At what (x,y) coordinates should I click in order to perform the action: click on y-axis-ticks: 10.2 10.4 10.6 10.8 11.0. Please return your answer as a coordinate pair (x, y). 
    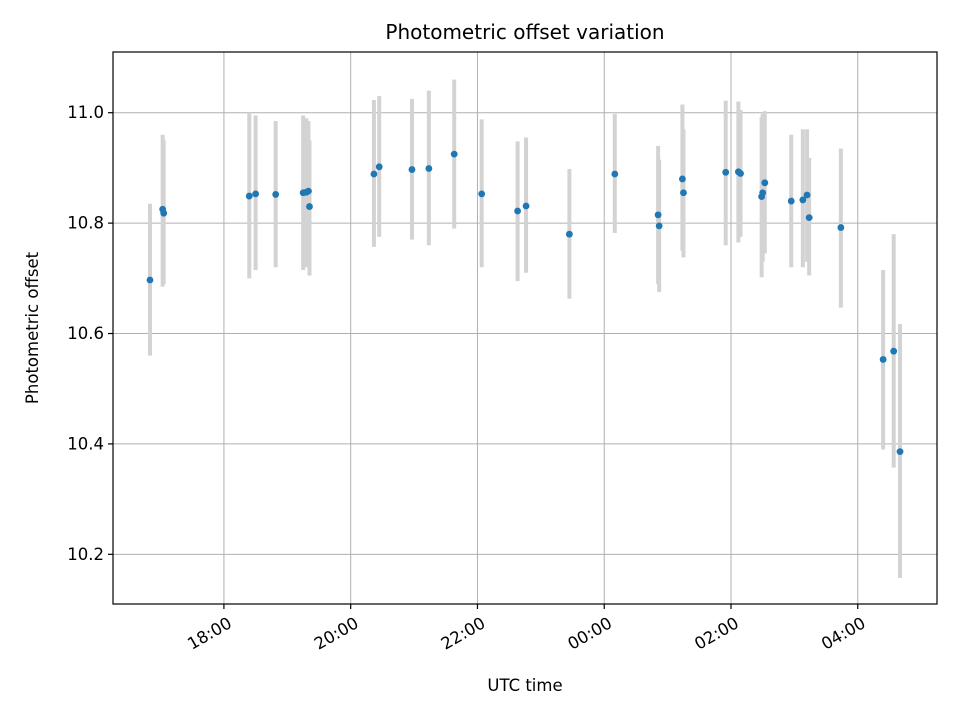
    Looking at the image, I should click on (90, 333).